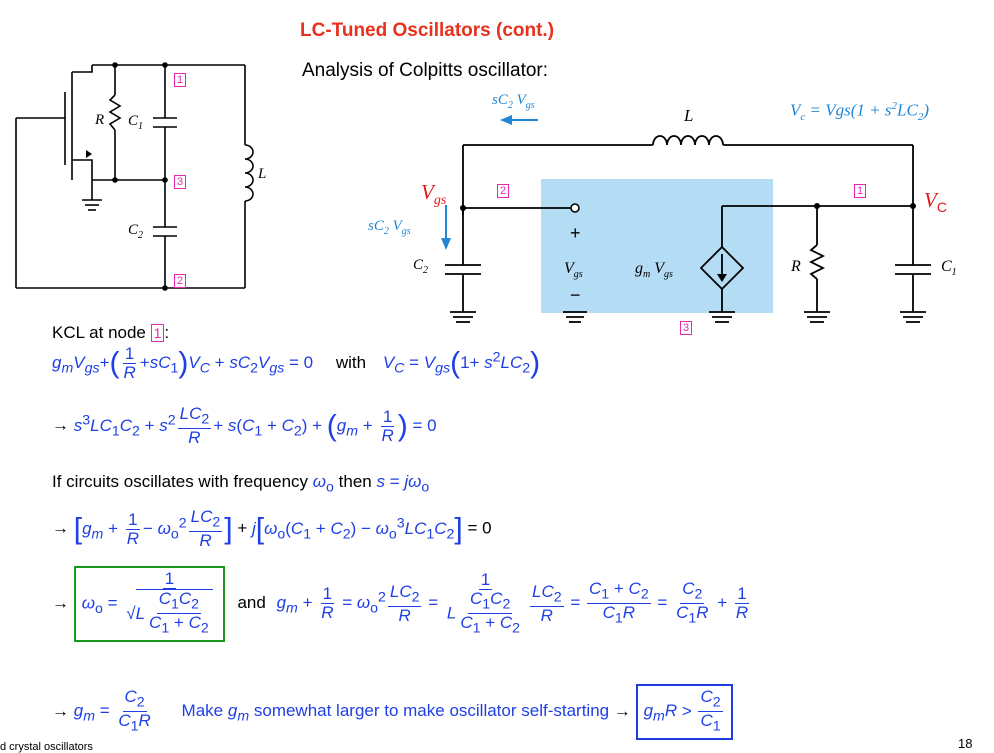  I want to click on right-c2-label: C2, so click(421, 266).